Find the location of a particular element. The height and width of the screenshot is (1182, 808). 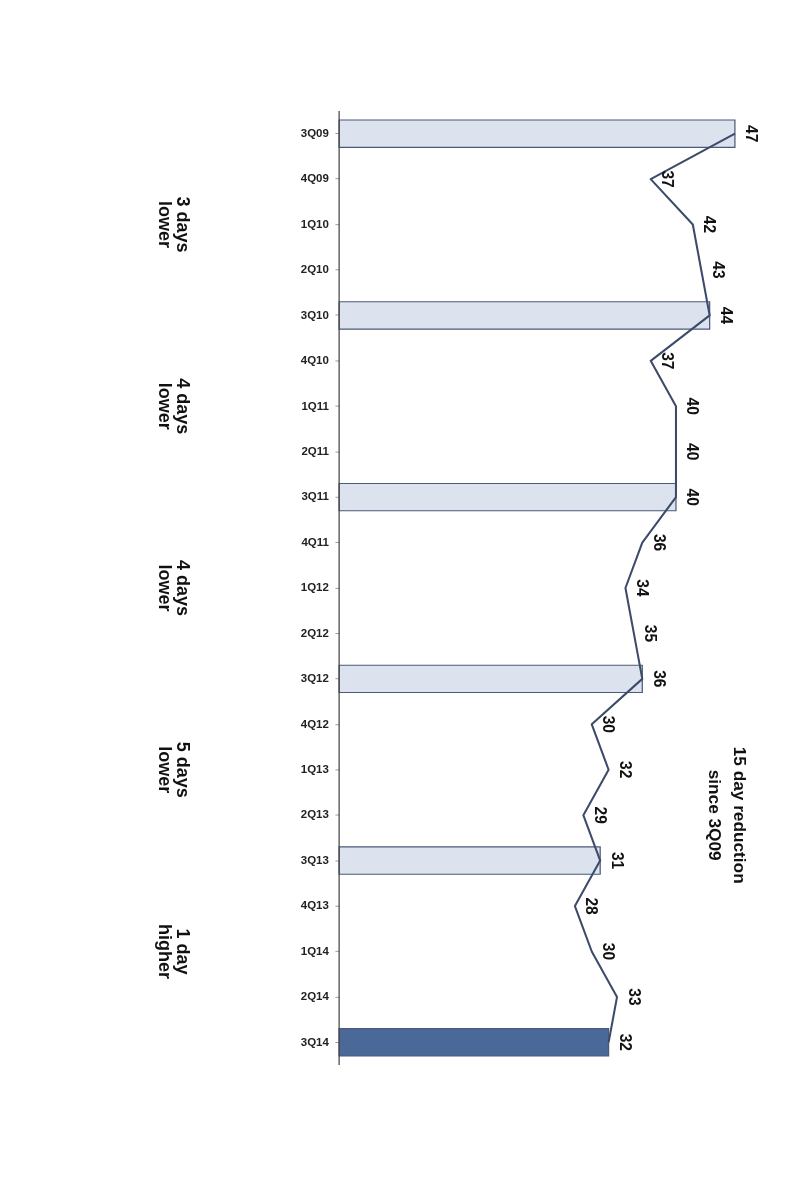

y-tick-label: 1Q12 is located at coordinates (314, 587).